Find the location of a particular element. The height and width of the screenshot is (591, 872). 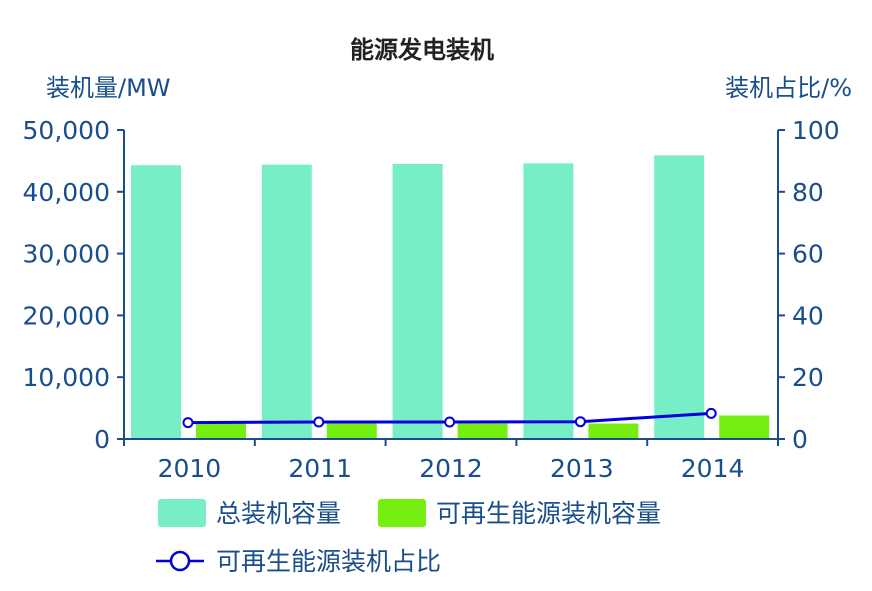

line-series-group is located at coordinates (449, 418).